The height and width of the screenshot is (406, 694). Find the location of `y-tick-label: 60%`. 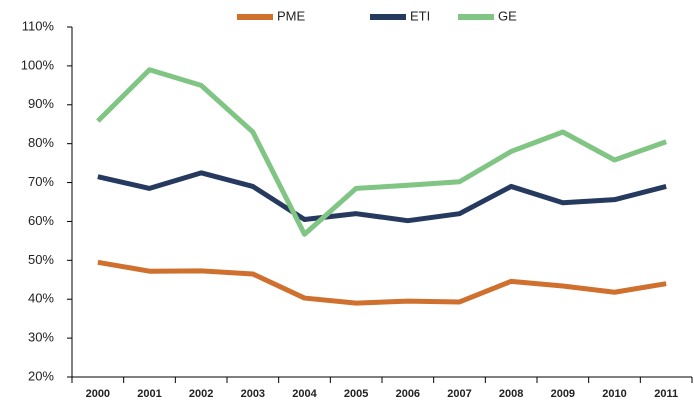

y-tick-label: 60% is located at coordinates (41, 220).